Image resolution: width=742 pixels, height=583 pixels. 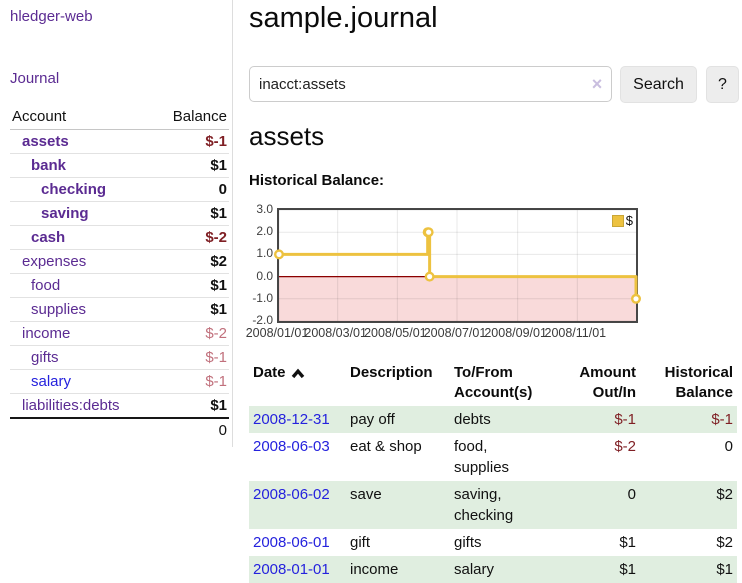 I want to click on register-header-description: Description, so click(x=391, y=372).